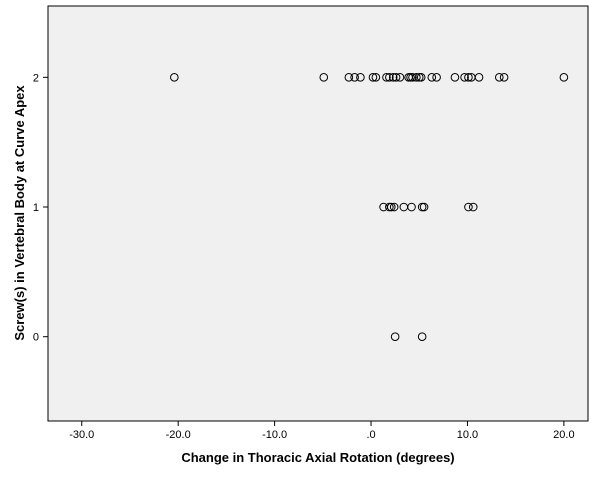  Describe the element at coordinates (274, 435) in the screenshot. I see `x-tick-label: -10.0` at that location.